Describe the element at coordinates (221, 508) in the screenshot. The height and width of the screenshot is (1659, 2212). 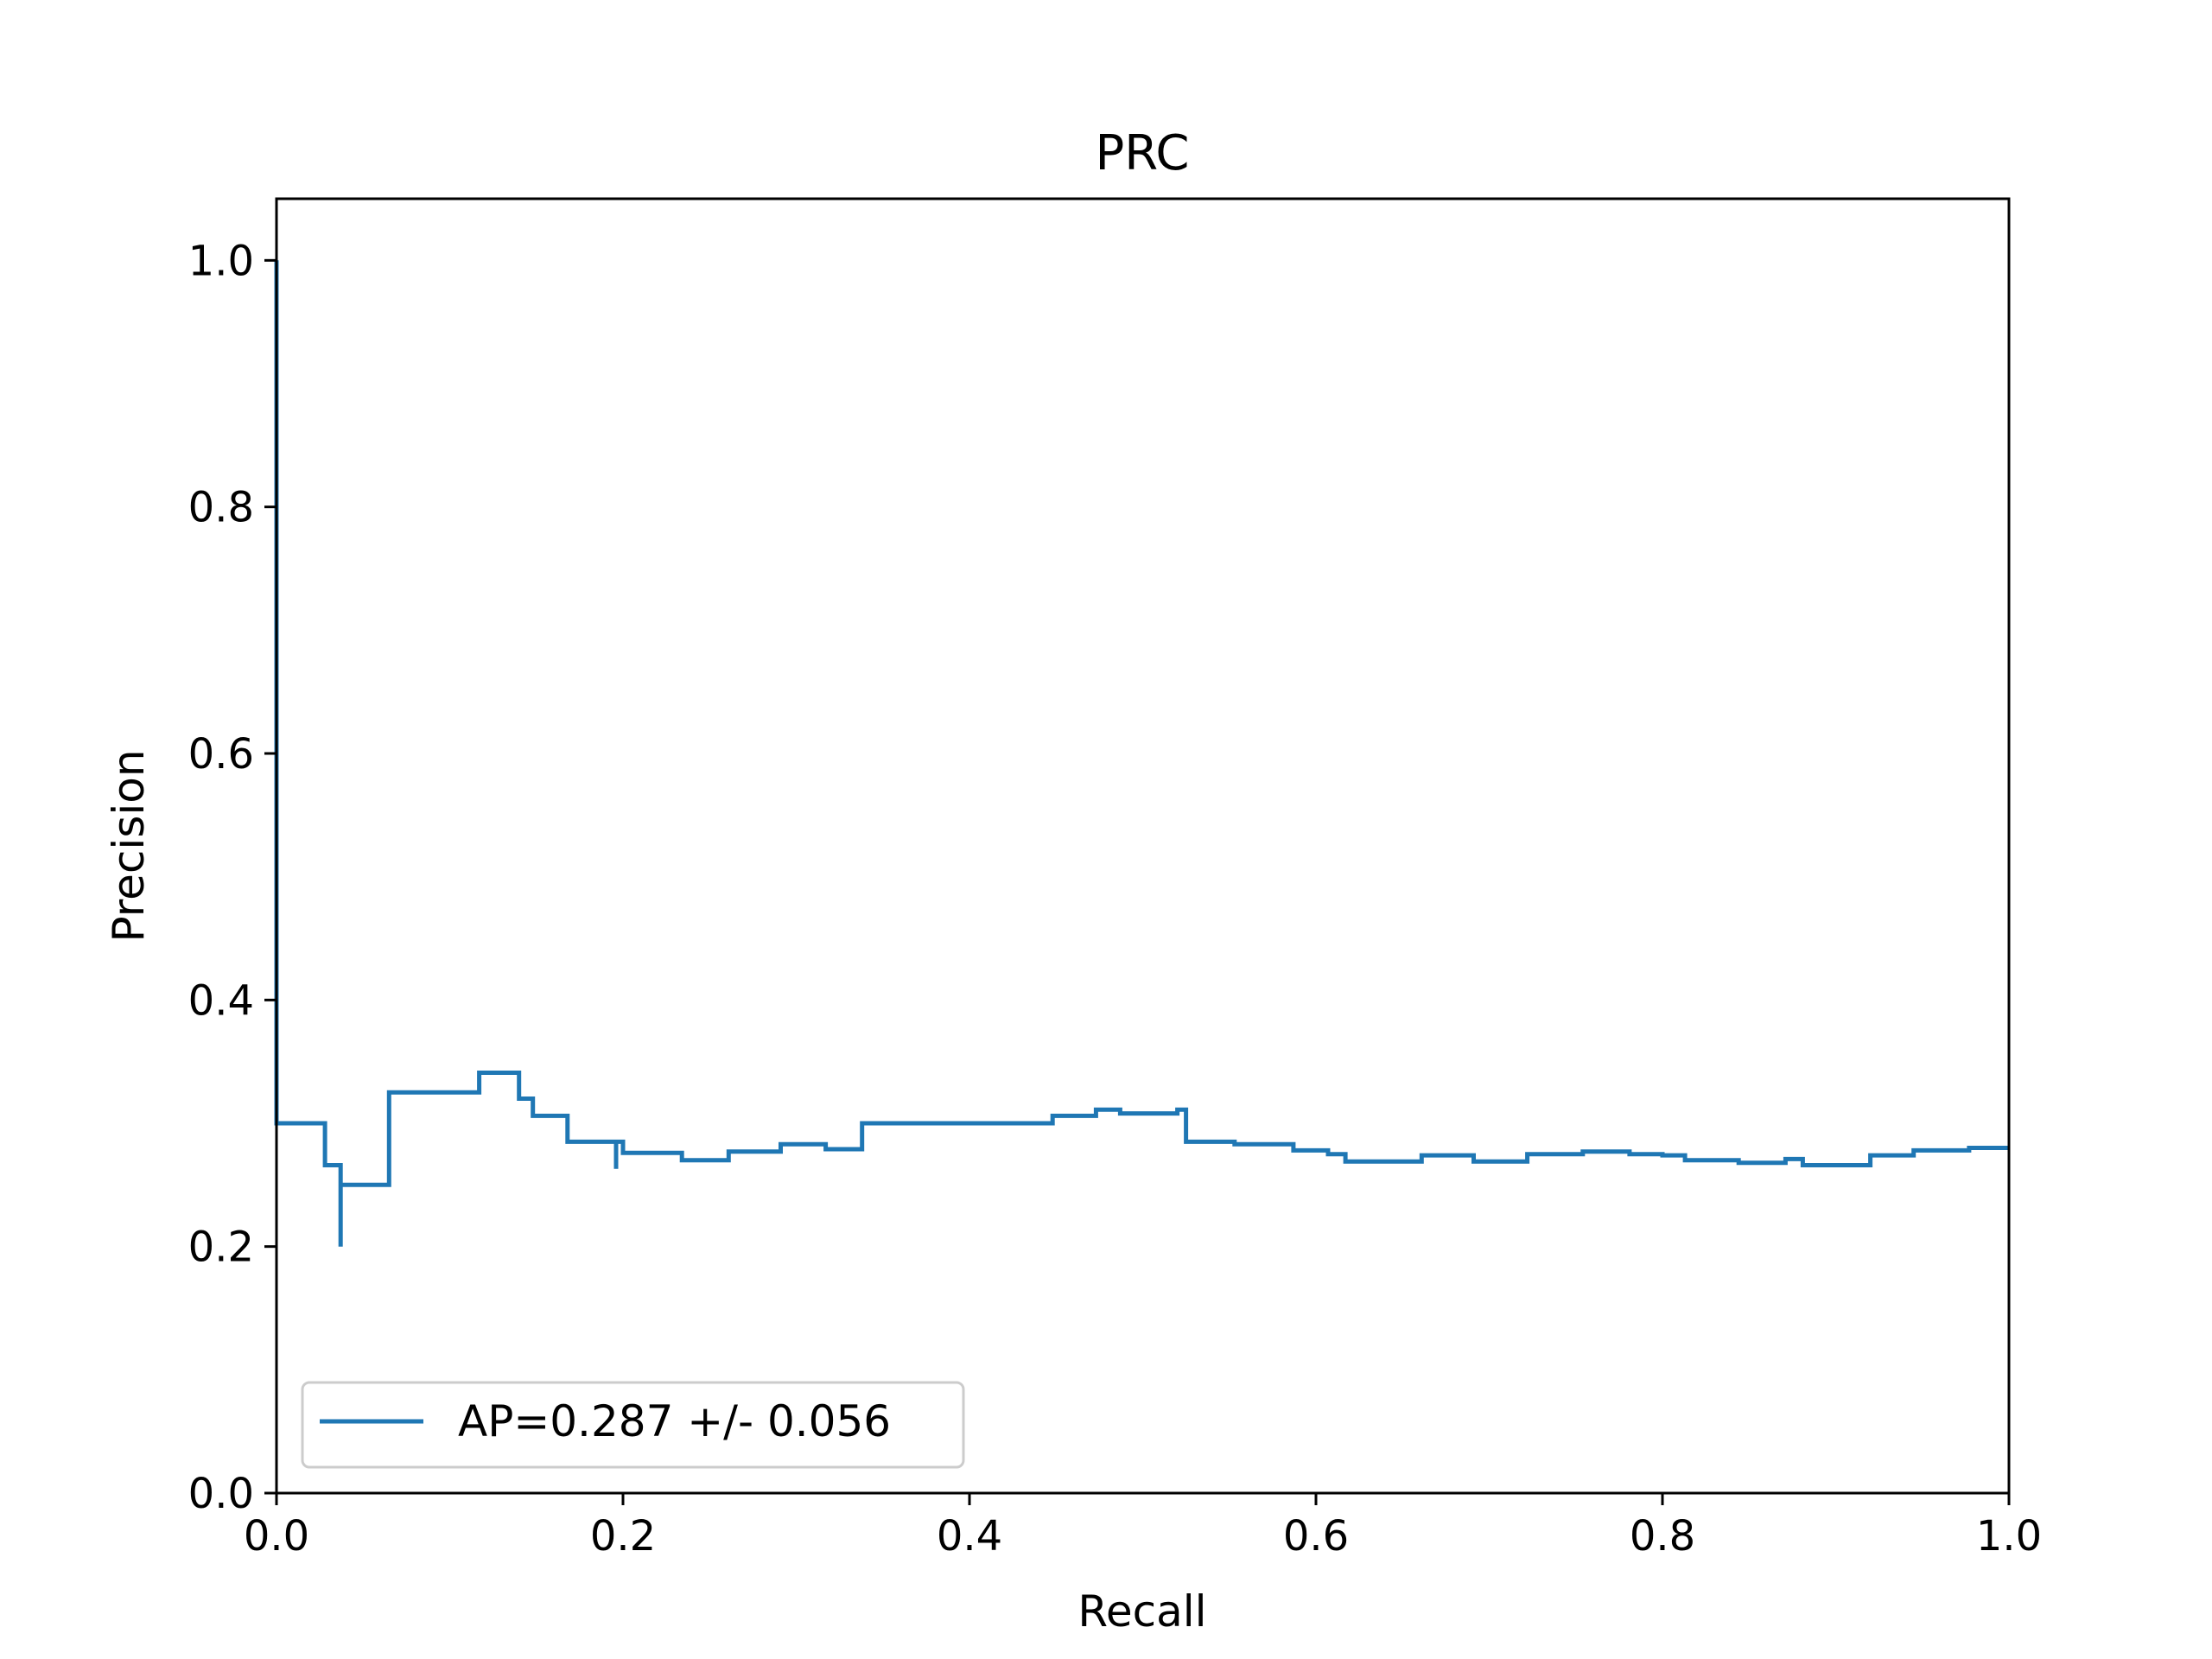
I see `y-tick-label: 0.8` at that location.